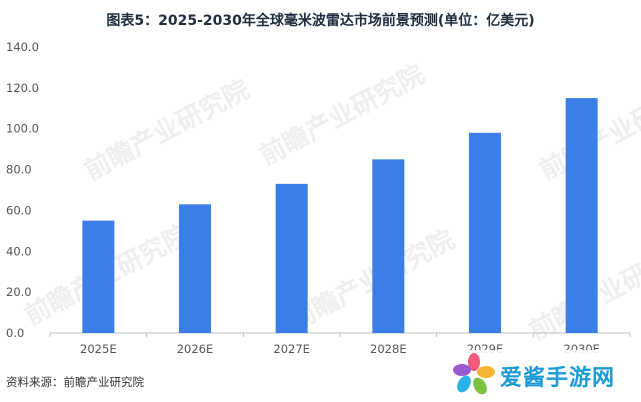 This screenshot has height=402, width=641. I want to click on y-tick-label: 0.0, so click(15, 333).